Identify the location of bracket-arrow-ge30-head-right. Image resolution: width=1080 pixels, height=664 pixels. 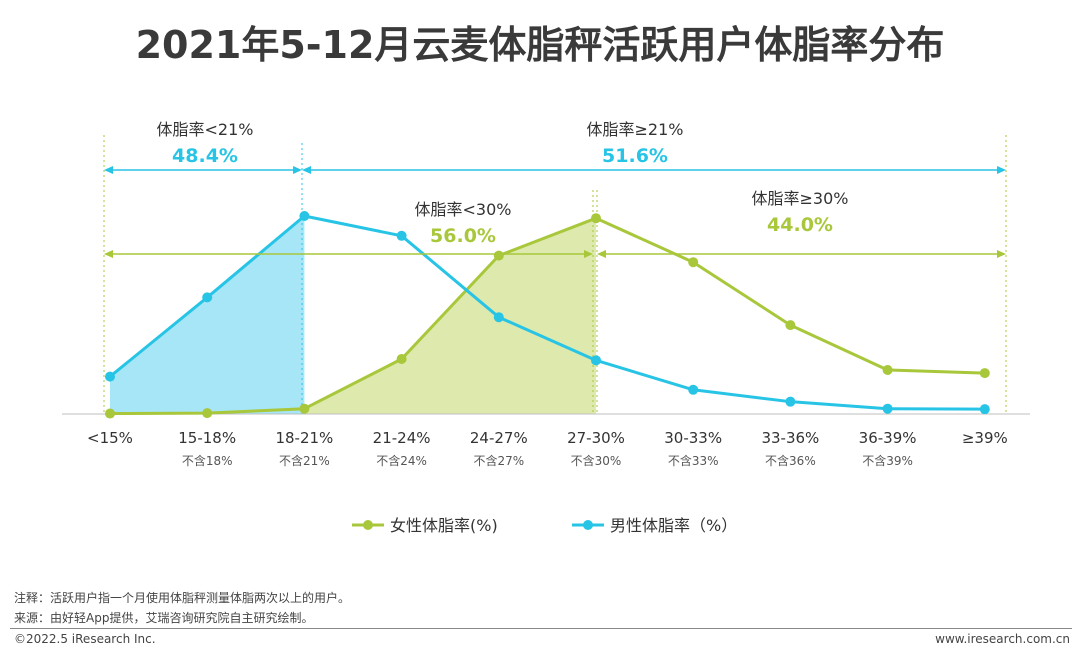
(1001, 254).